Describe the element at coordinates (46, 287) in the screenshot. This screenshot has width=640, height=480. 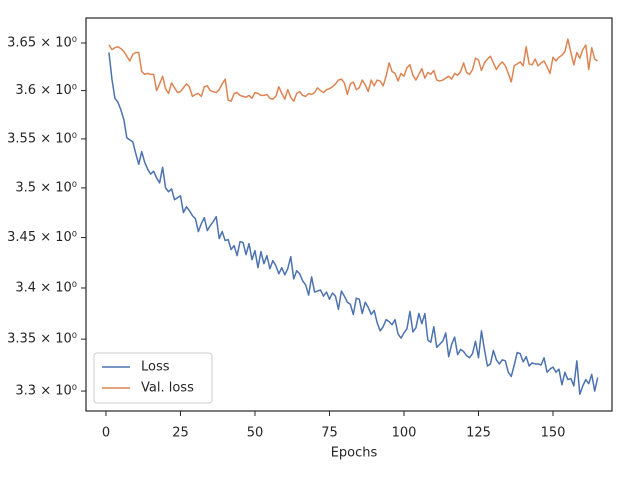
I see `y-tick-label: 3.4 × 10⁰` at that location.